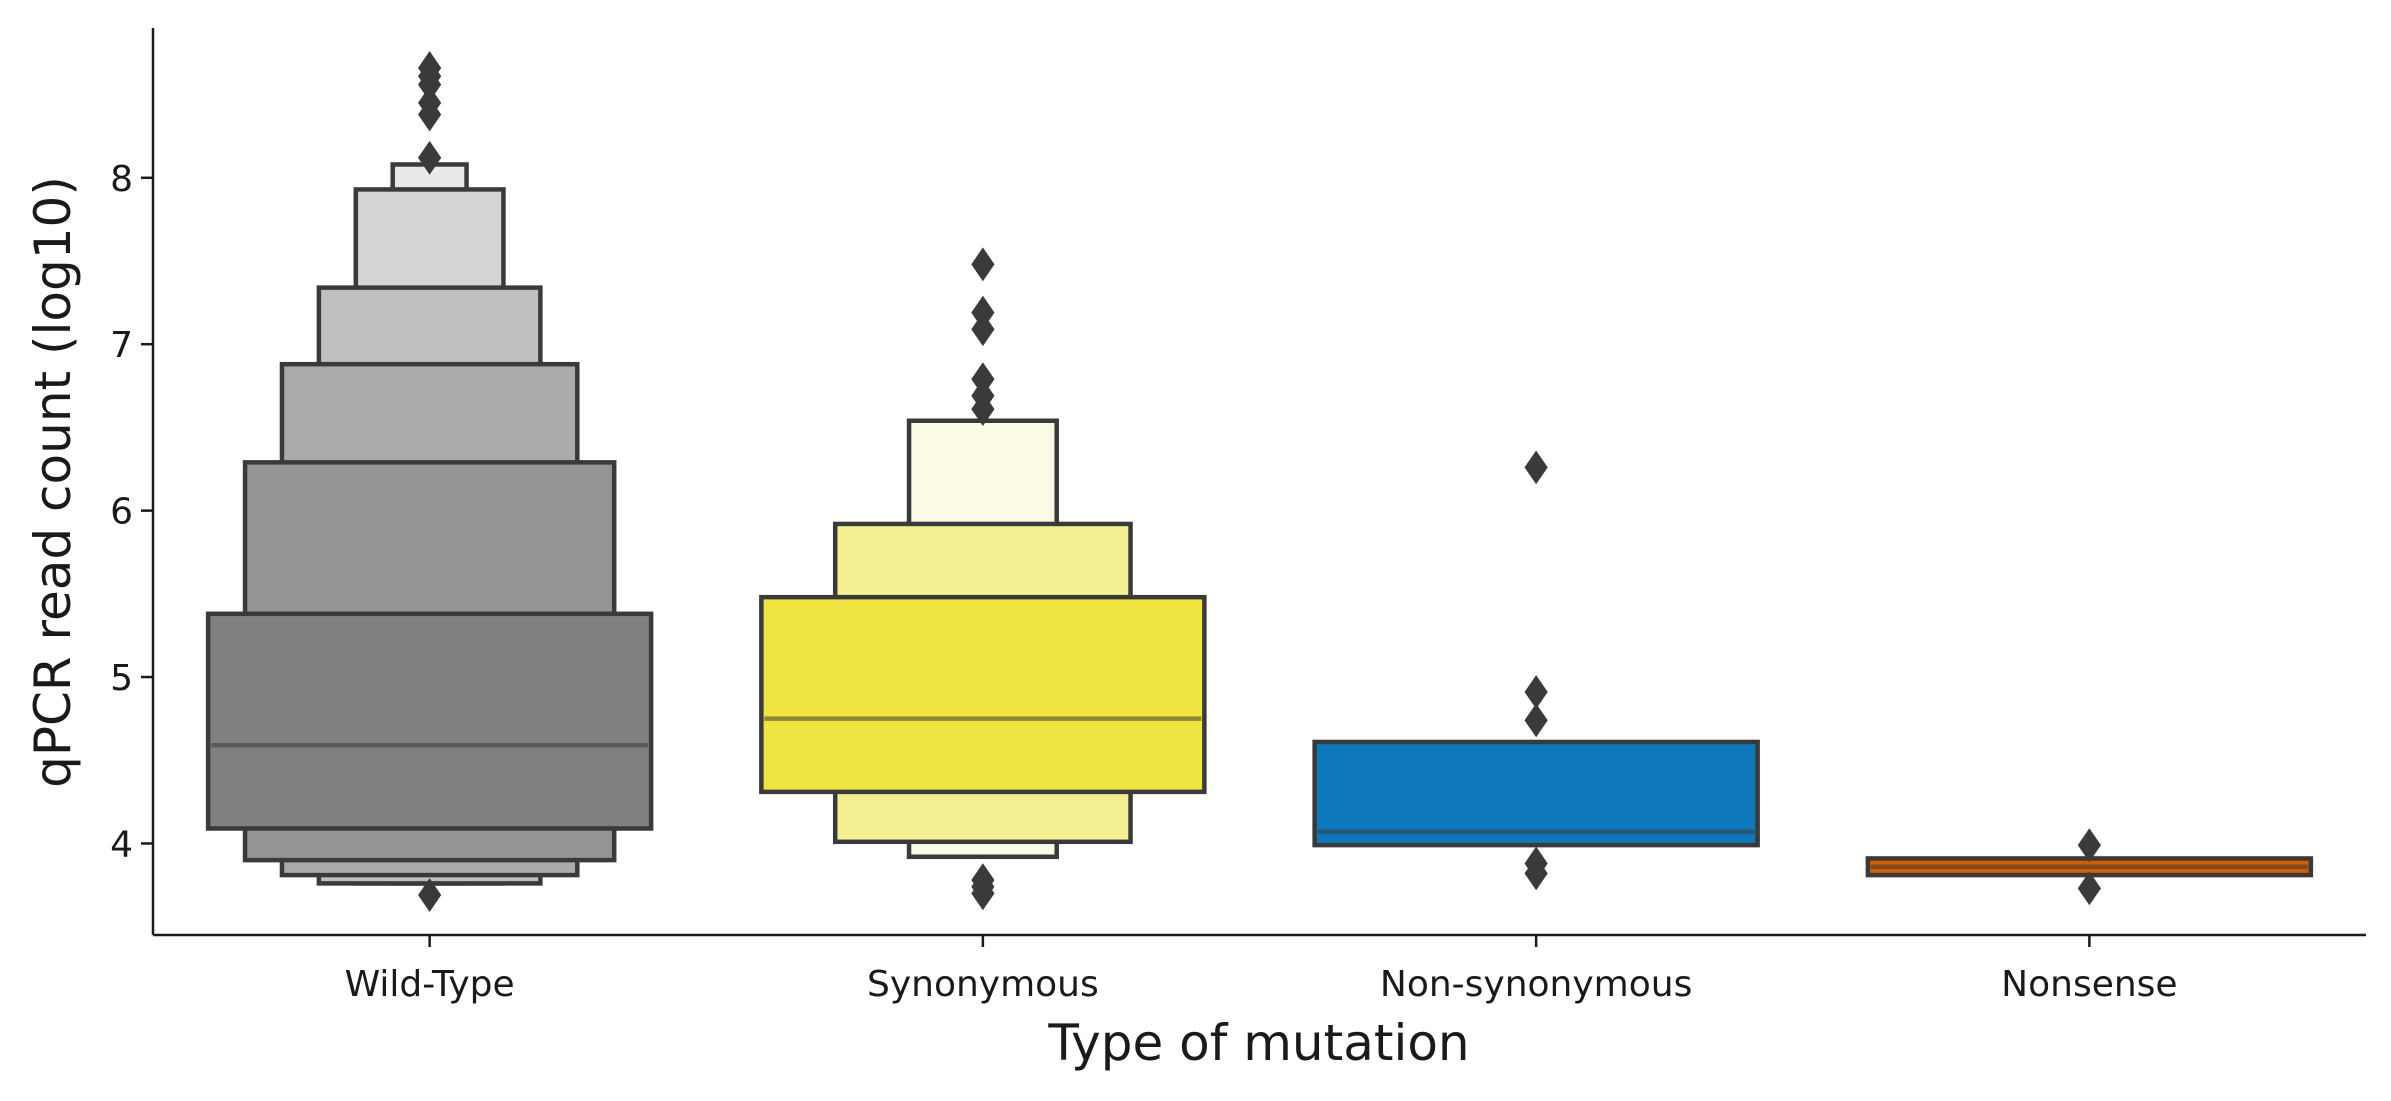  Describe the element at coordinates (53, 482) in the screenshot. I see `y-axis-title: qPCR read count (log10)` at that location.